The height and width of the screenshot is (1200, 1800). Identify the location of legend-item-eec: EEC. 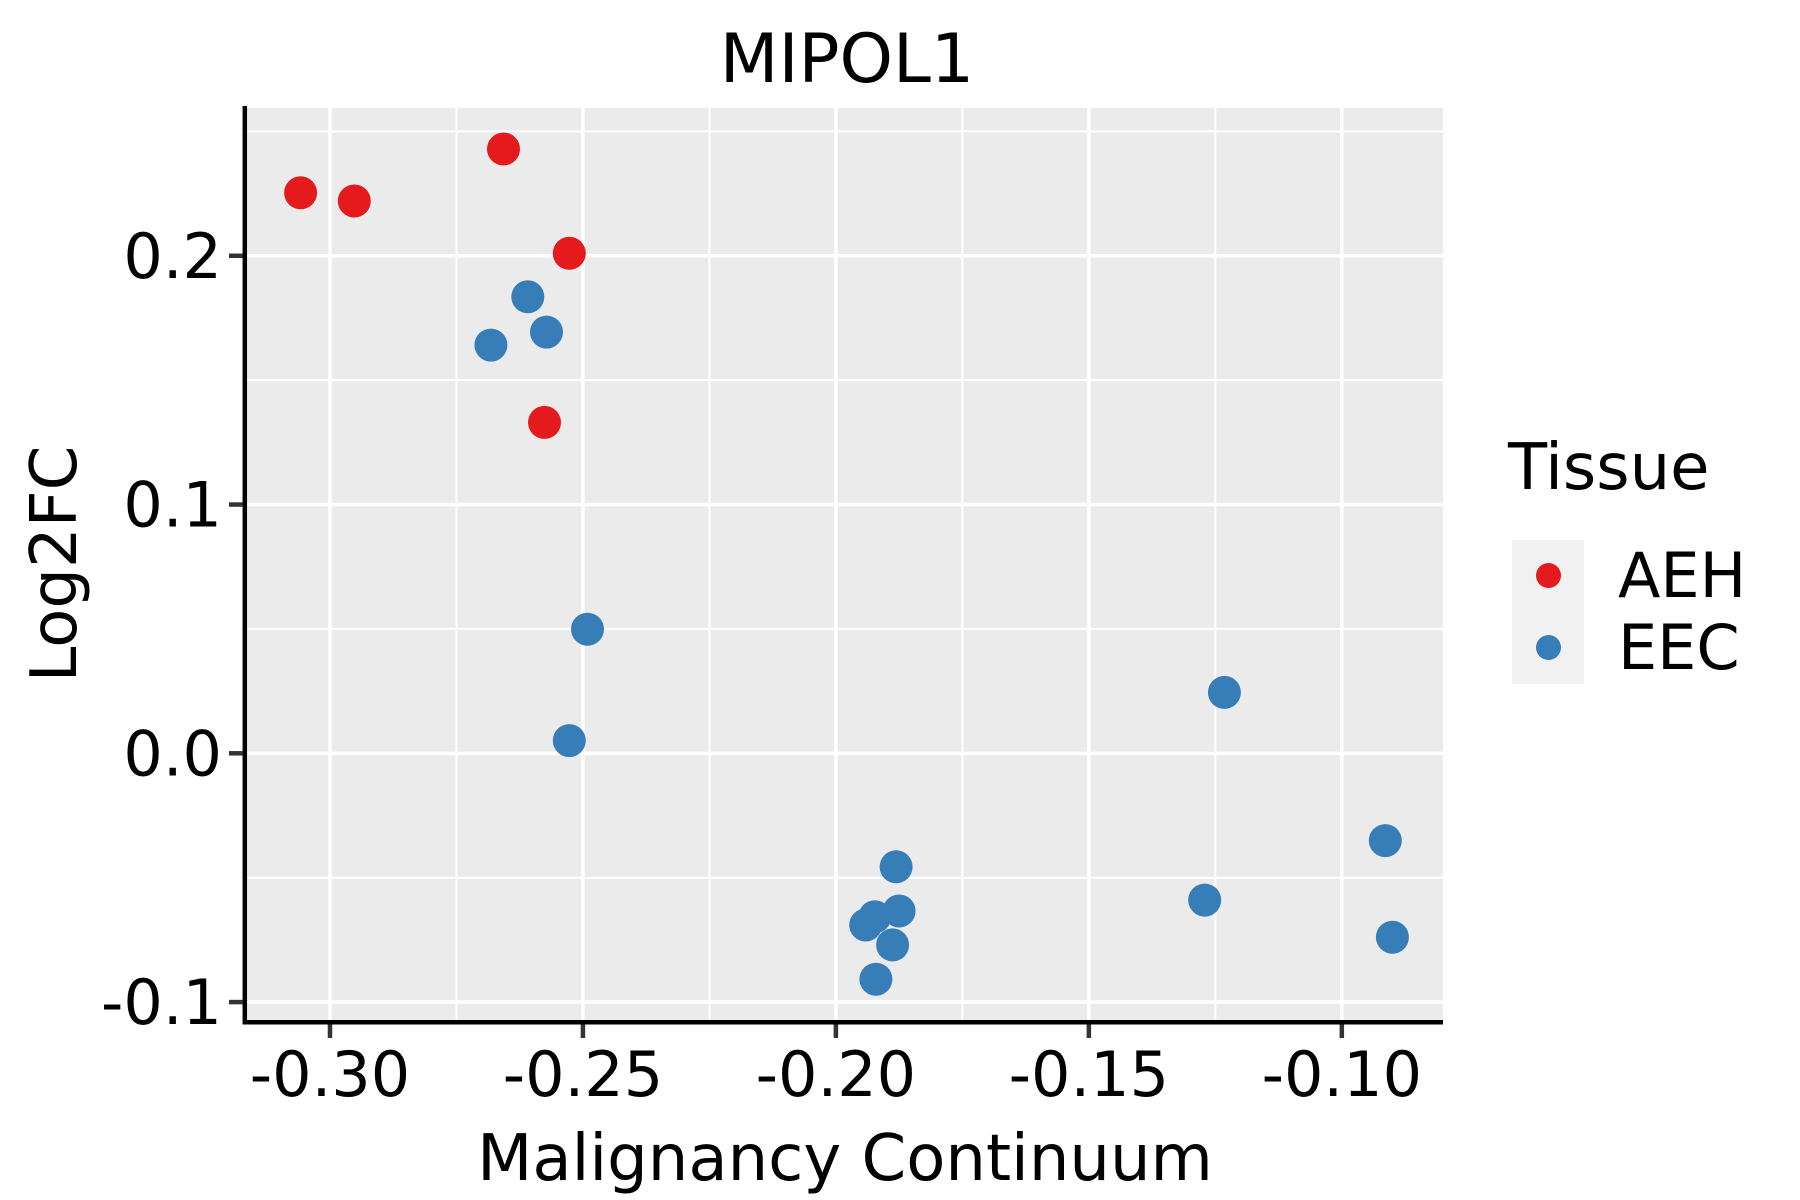
(1629, 648).